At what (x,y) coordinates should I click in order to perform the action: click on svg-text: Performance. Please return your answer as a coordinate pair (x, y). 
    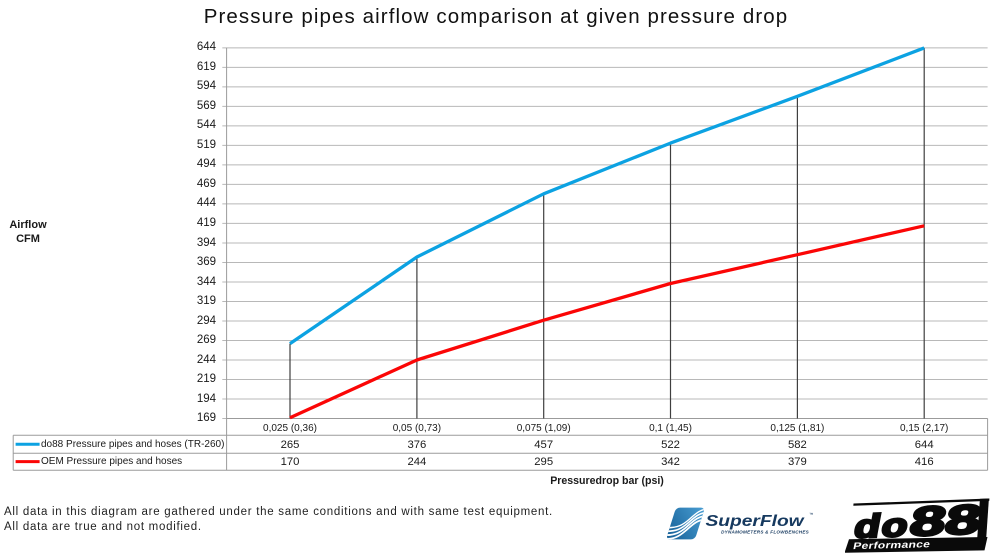
    Looking at the image, I should click on (891, 545).